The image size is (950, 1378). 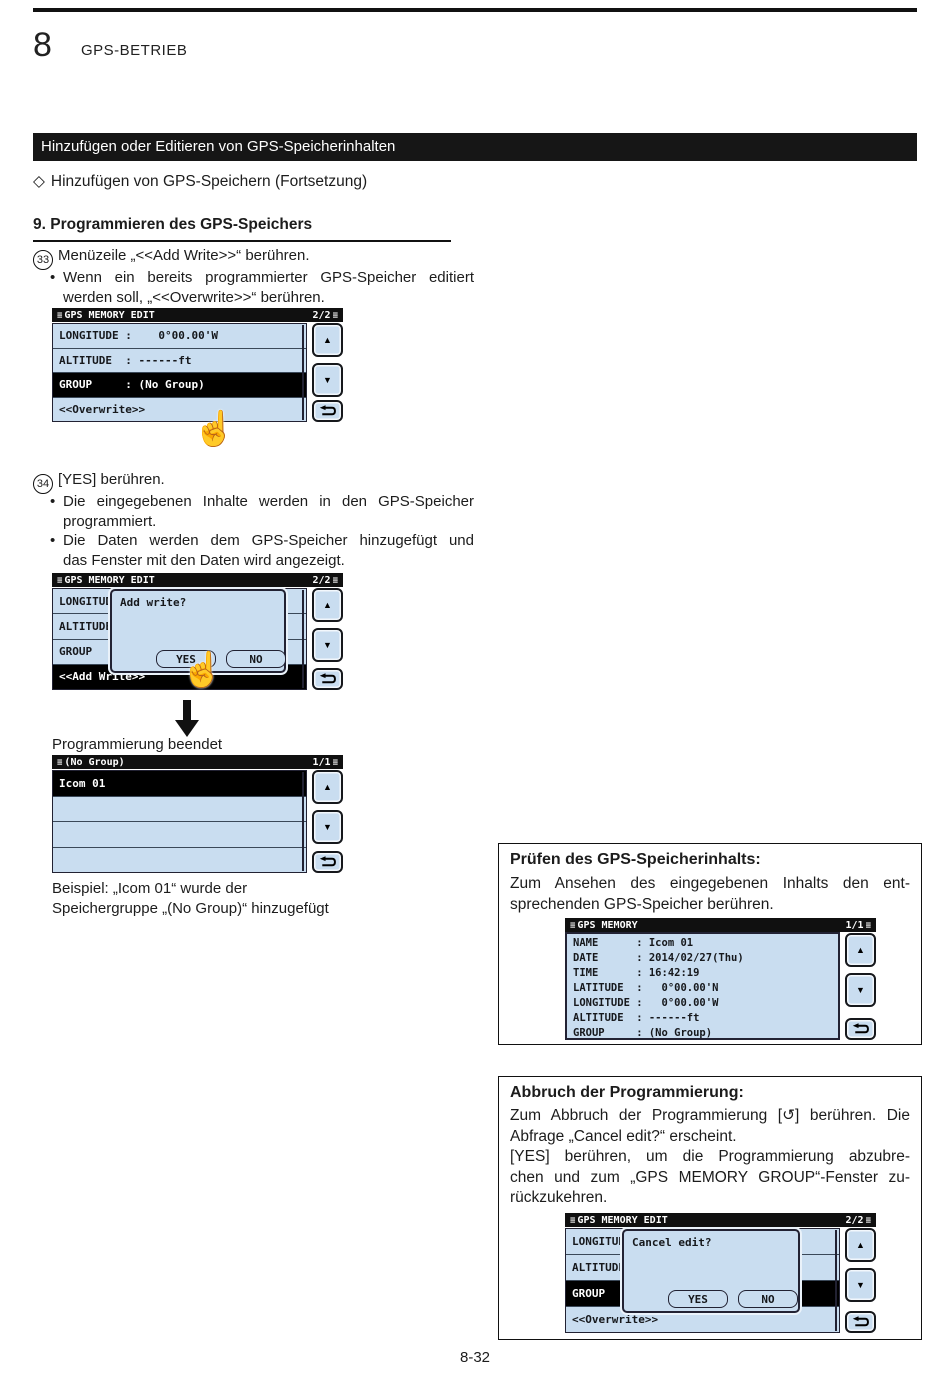 I want to click on lcd-title-bar: ≡ GPS MEMORY 1/1 ≡, so click(x=720, y=925).